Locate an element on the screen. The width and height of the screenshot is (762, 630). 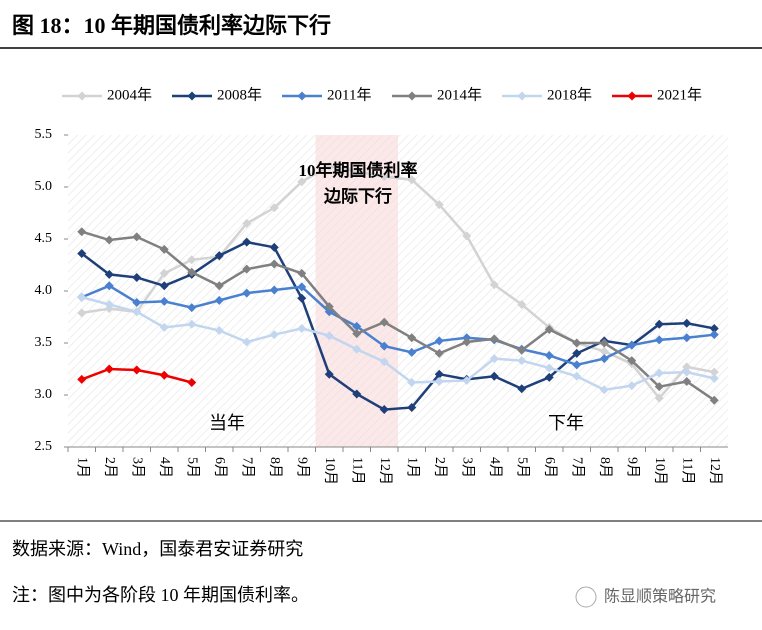
legend-label: 2008年 is located at coordinates (239, 94).